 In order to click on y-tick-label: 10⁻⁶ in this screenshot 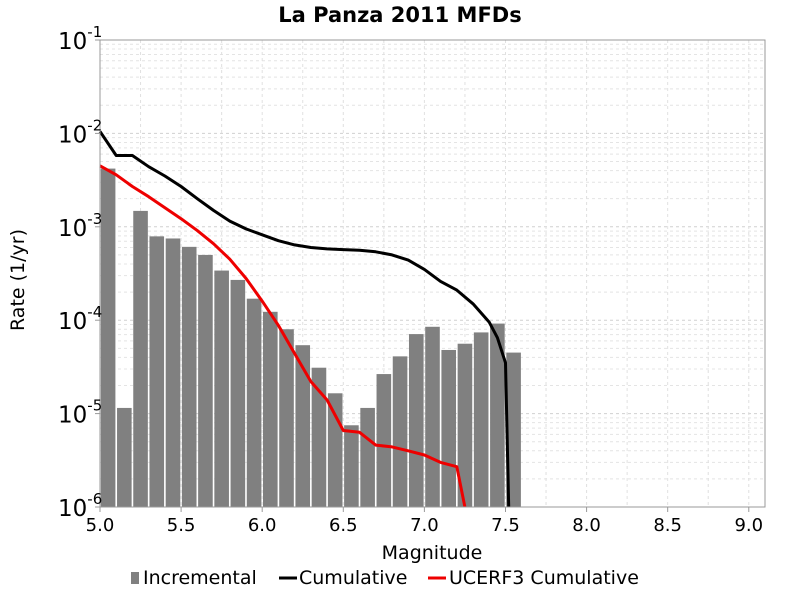, I will do `click(80, 506)`.